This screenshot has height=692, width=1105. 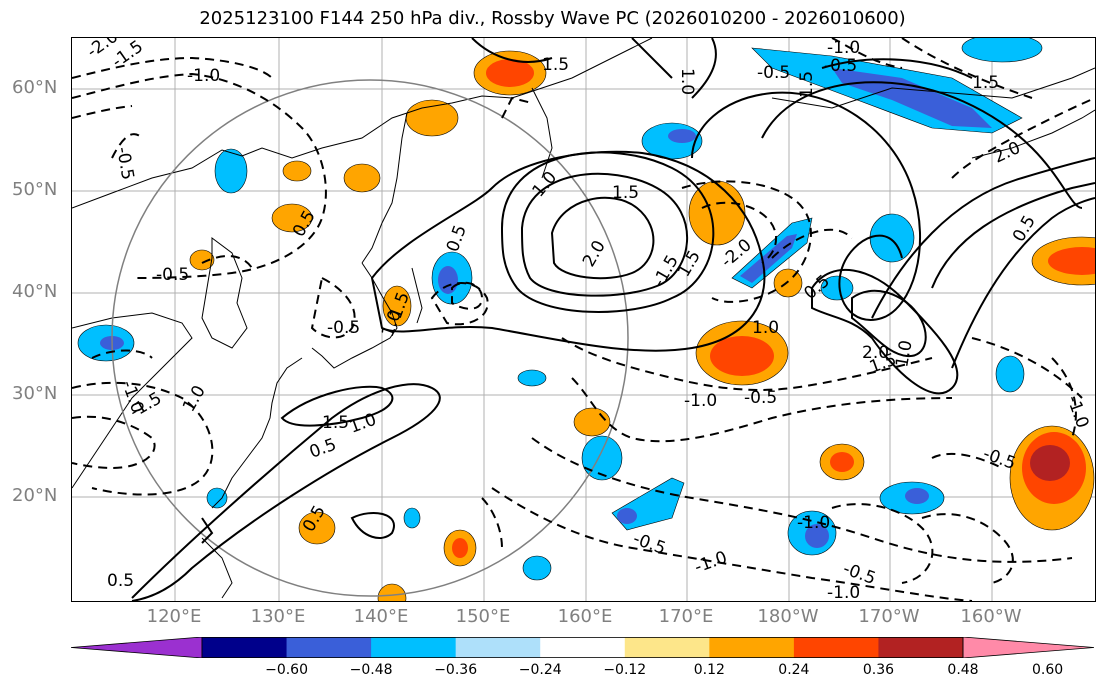 I want to click on lat-label: 50°N, so click(x=35, y=189).